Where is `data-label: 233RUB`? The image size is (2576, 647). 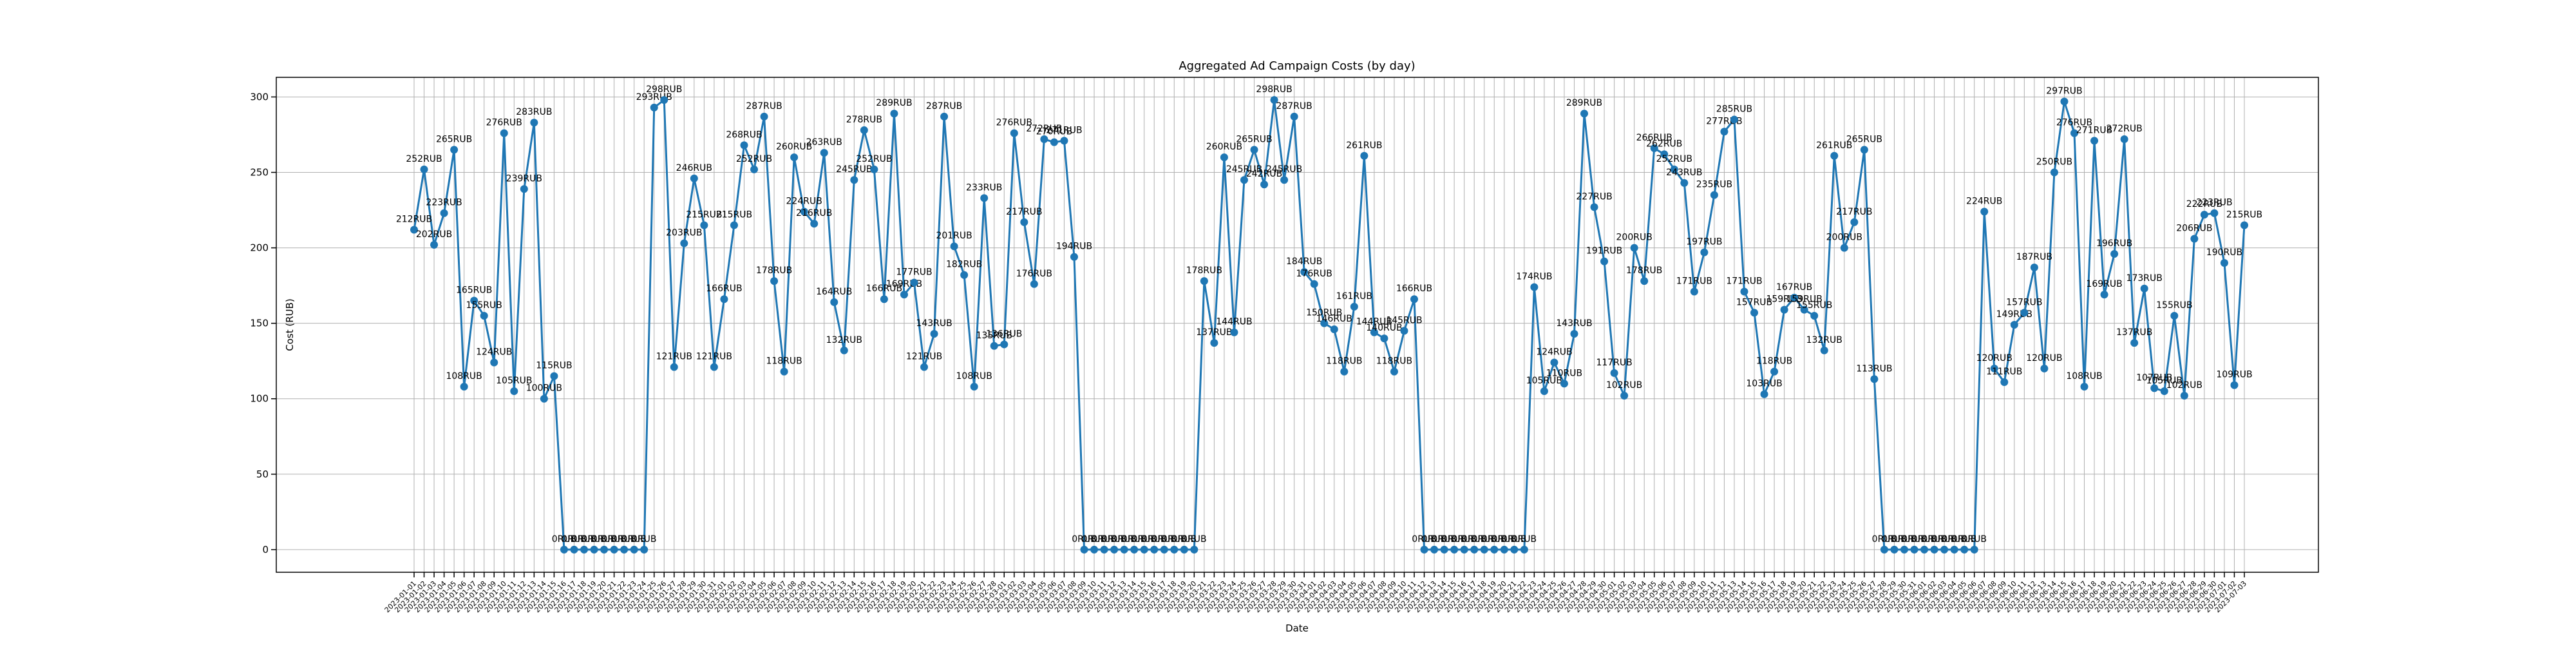
data-label: 233RUB is located at coordinates (984, 187).